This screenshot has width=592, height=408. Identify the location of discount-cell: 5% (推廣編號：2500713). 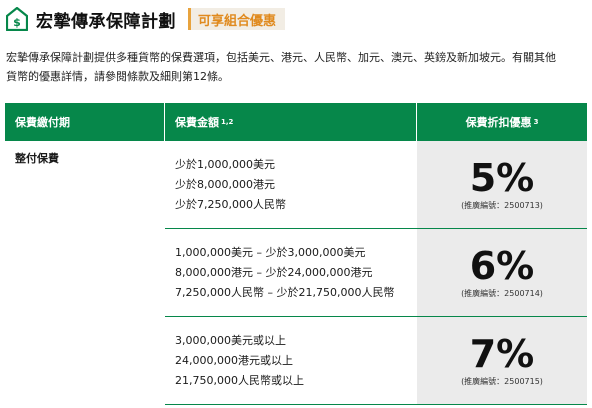
(502, 184).